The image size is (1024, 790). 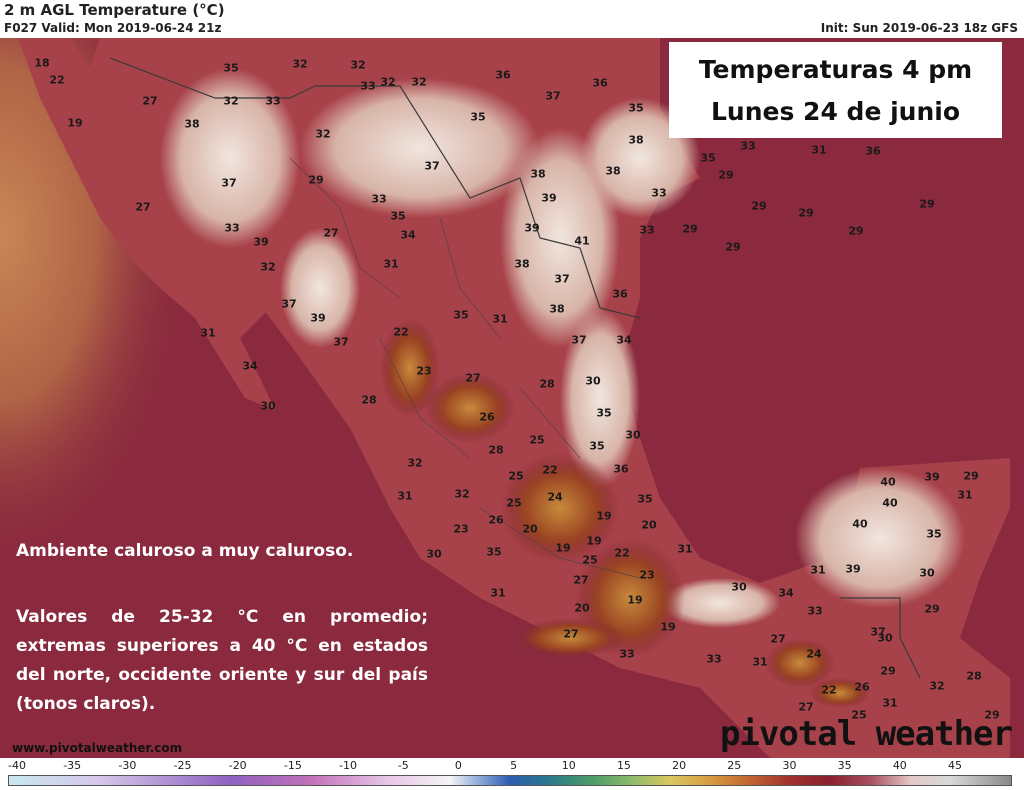 What do you see at coordinates (866, 734) in the screenshot?
I see `brand-logo: pivotal weather` at bounding box center [866, 734].